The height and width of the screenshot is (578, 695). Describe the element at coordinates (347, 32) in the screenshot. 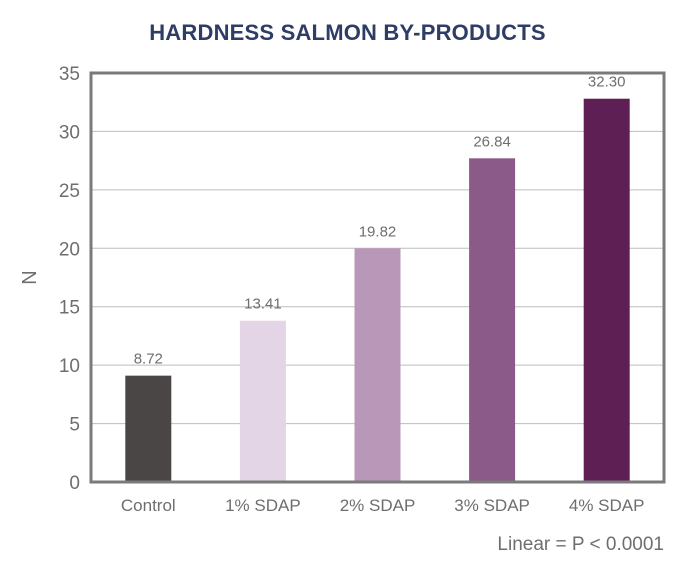

I see `chart-title: HARDNESS SALMON BY-PRODUCTS` at that location.